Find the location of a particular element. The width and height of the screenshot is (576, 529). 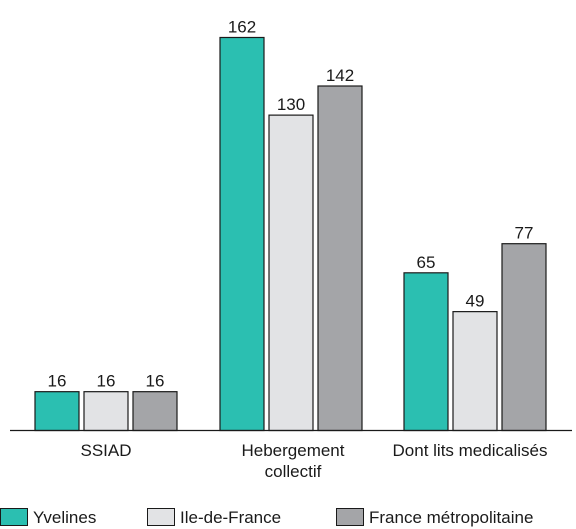

bar-dont-lits-medicalises-ile-de-france is located at coordinates (475, 371).